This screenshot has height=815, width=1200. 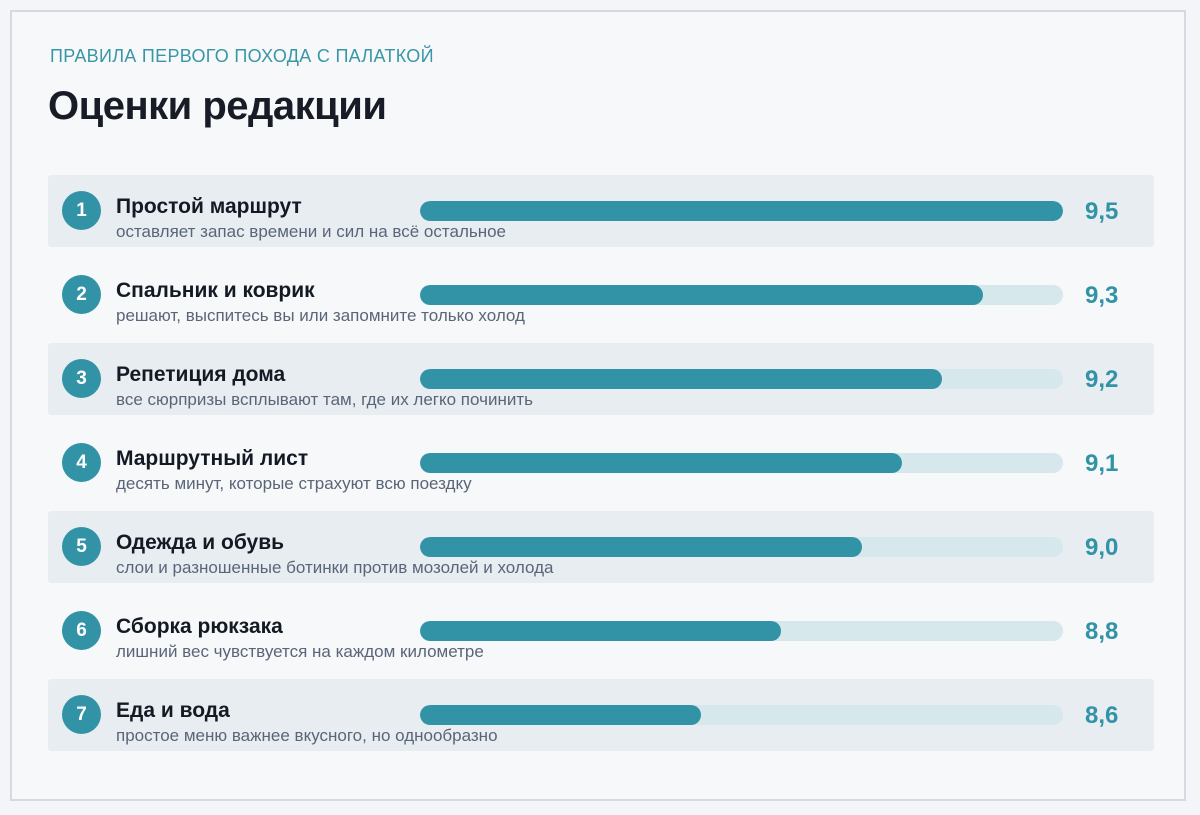 What do you see at coordinates (1102, 295) in the screenshot?
I see `value-label: 9,3` at bounding box center [1102, 295].